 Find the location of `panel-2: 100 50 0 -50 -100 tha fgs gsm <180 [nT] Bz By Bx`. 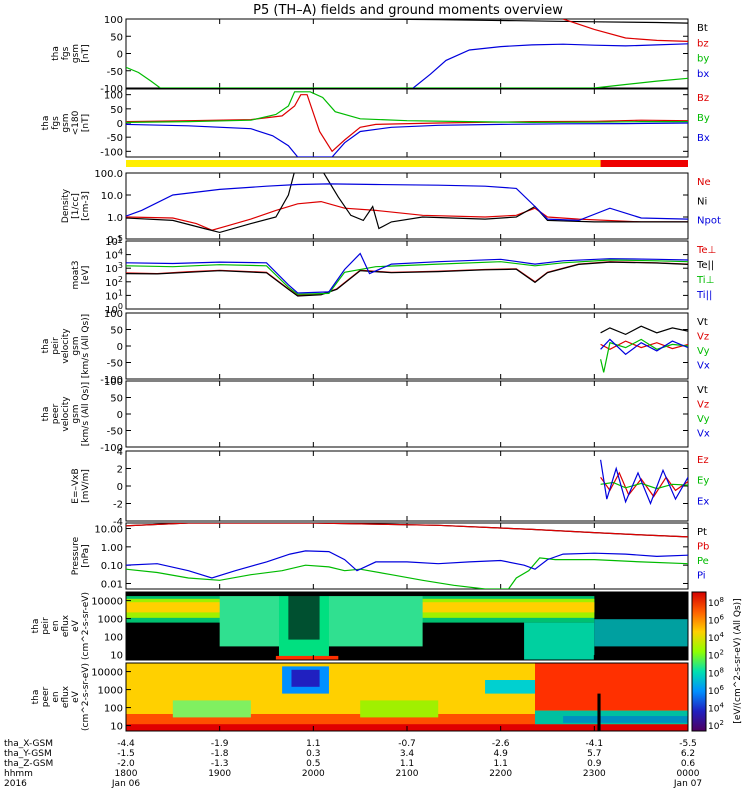

panel-2: 100 50 0 -50 -100 tha fgs gsm <180 [nT] Bz By Bx is located at coordinates (375, 123).